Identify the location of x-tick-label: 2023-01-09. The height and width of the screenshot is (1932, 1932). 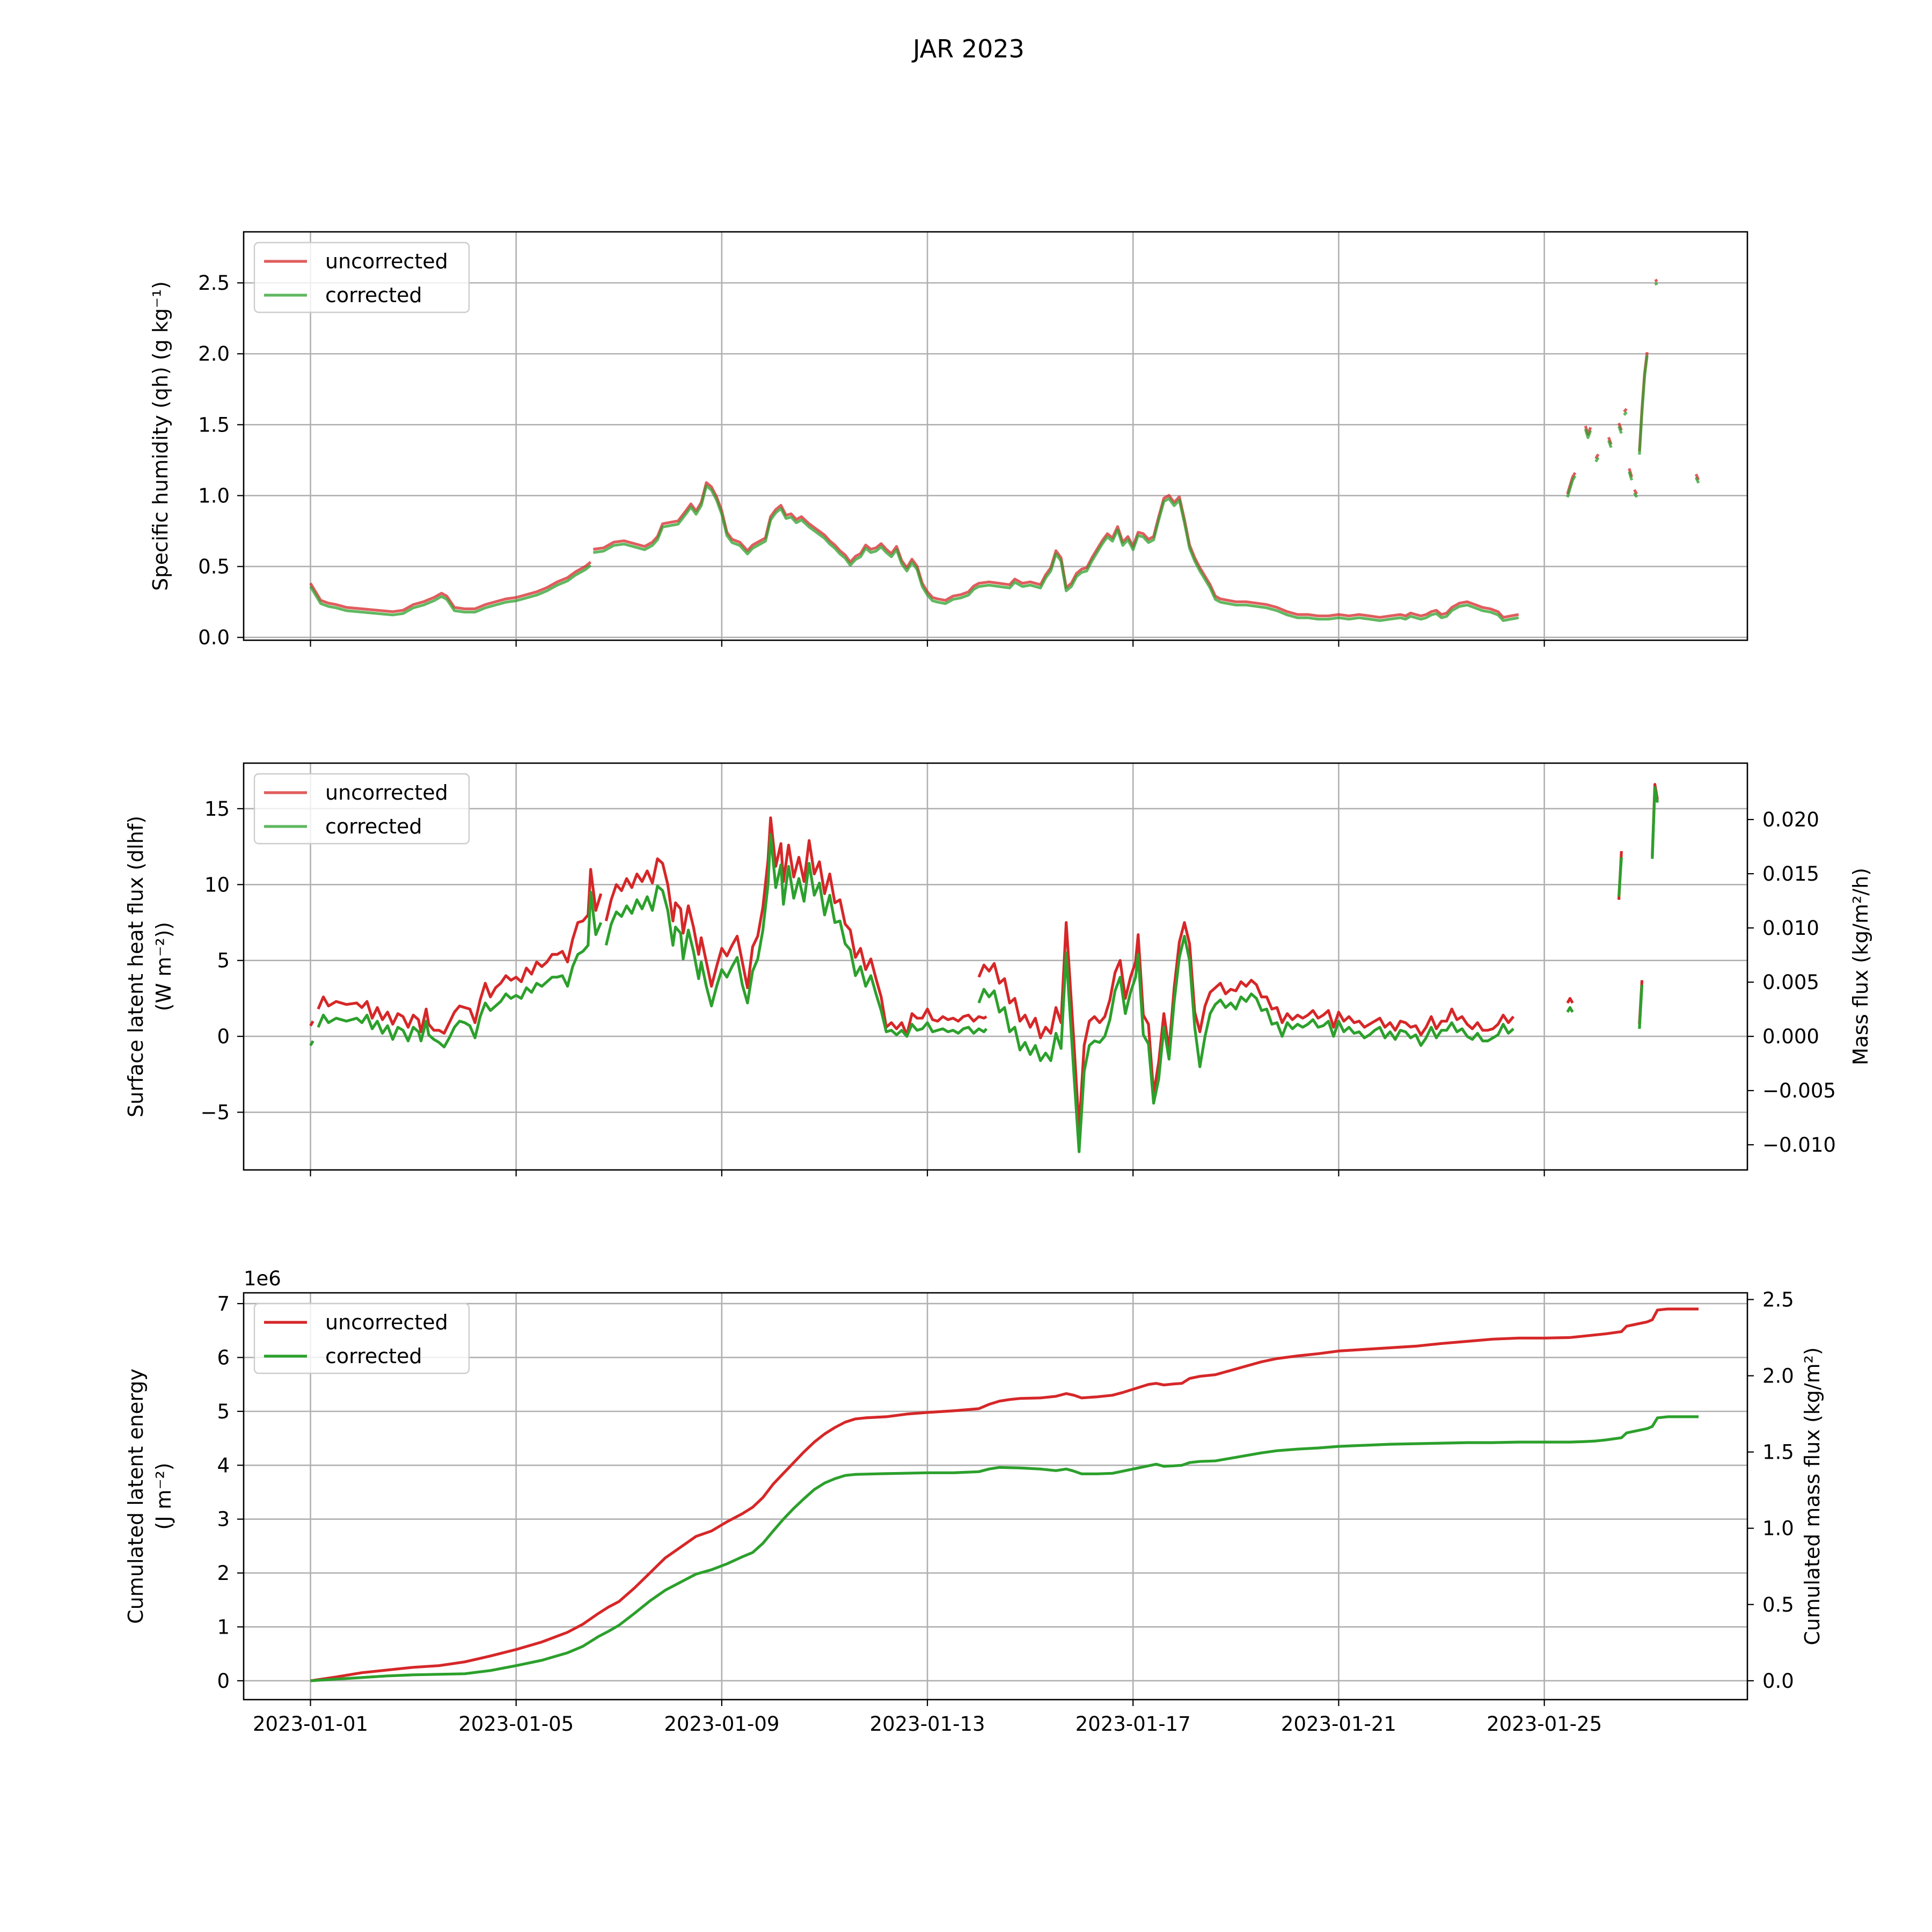
(721, 1724).